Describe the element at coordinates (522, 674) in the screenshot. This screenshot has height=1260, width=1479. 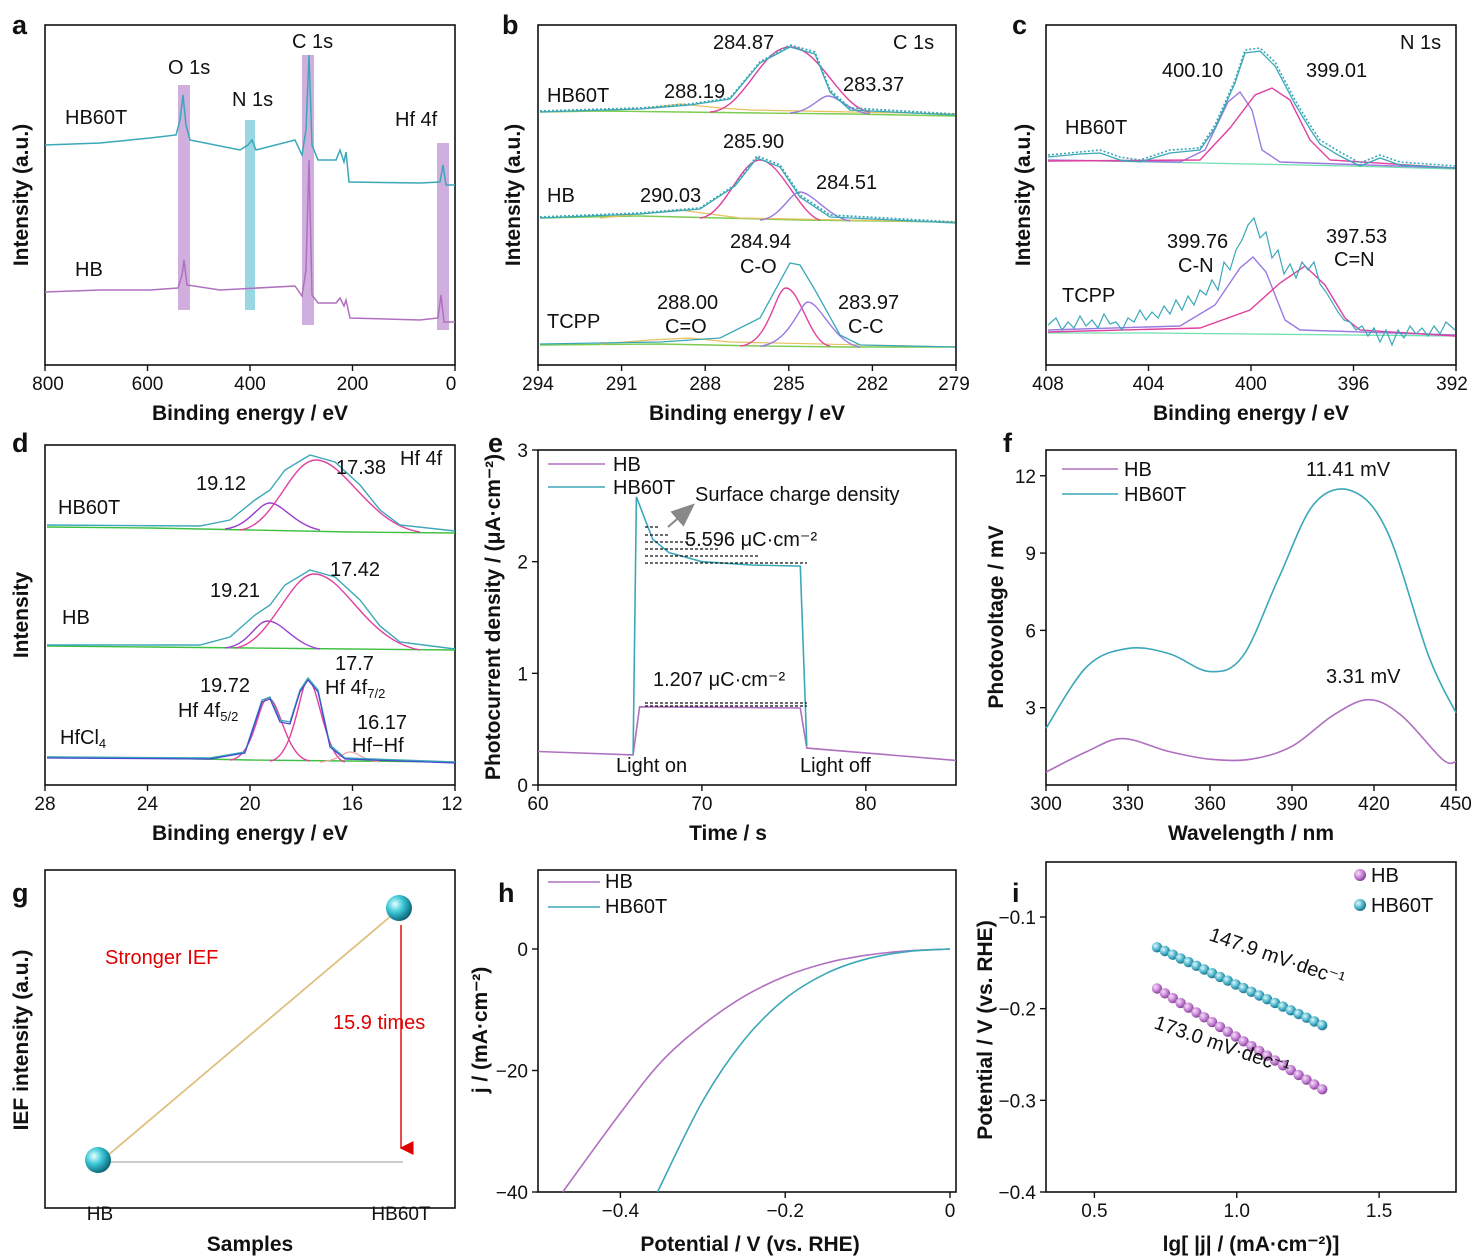
I see `y-tick-label: 1` at that location.